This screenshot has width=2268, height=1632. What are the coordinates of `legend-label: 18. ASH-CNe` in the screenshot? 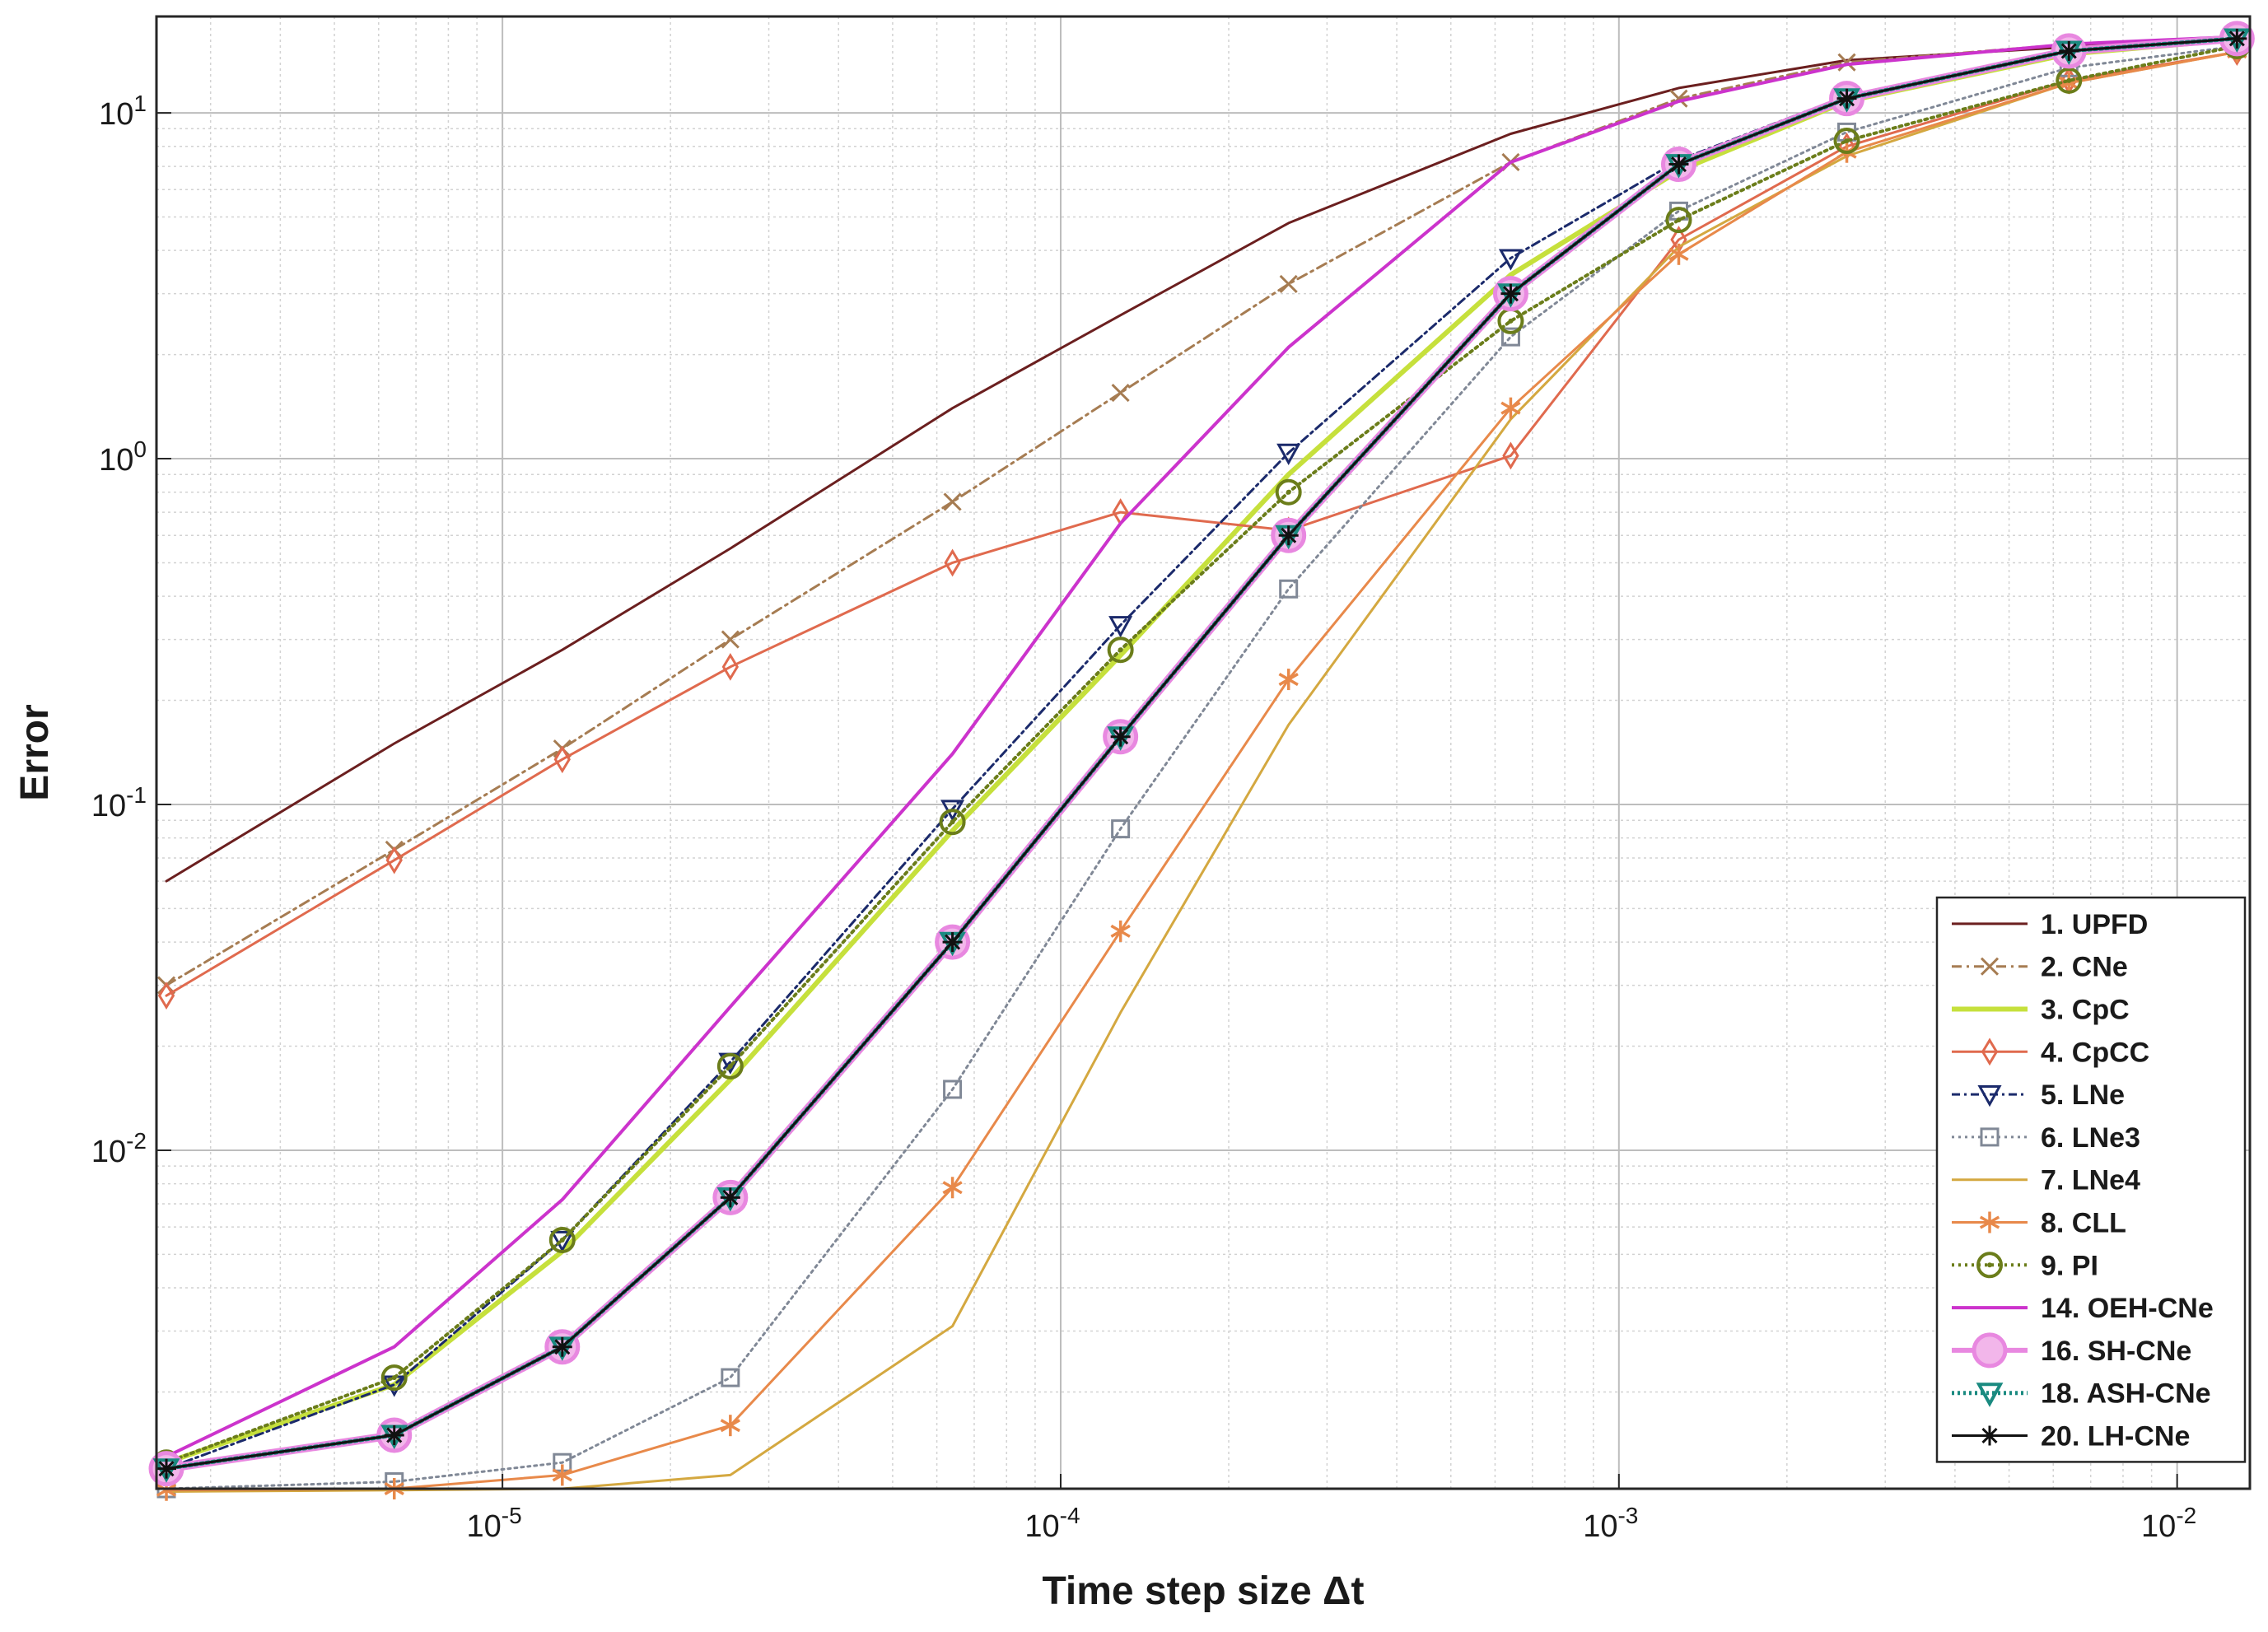 It's located at (2126, 1394).